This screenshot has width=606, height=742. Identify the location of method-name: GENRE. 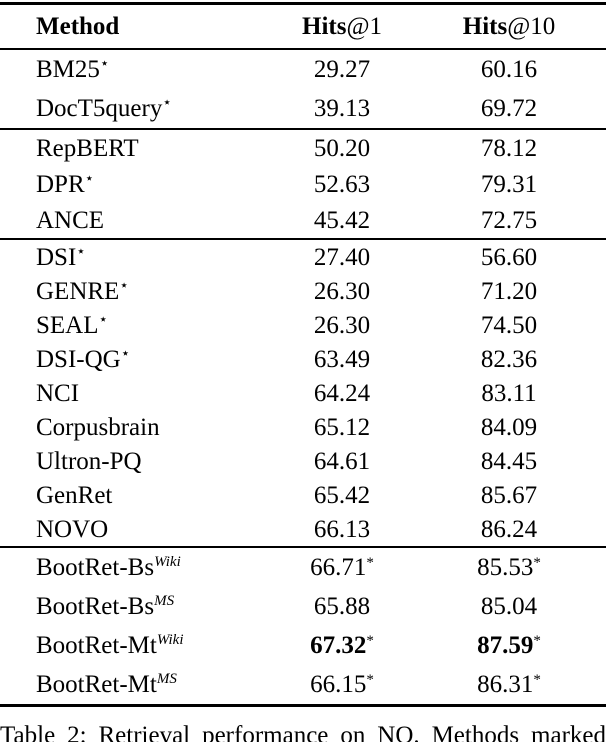
(78, 291).